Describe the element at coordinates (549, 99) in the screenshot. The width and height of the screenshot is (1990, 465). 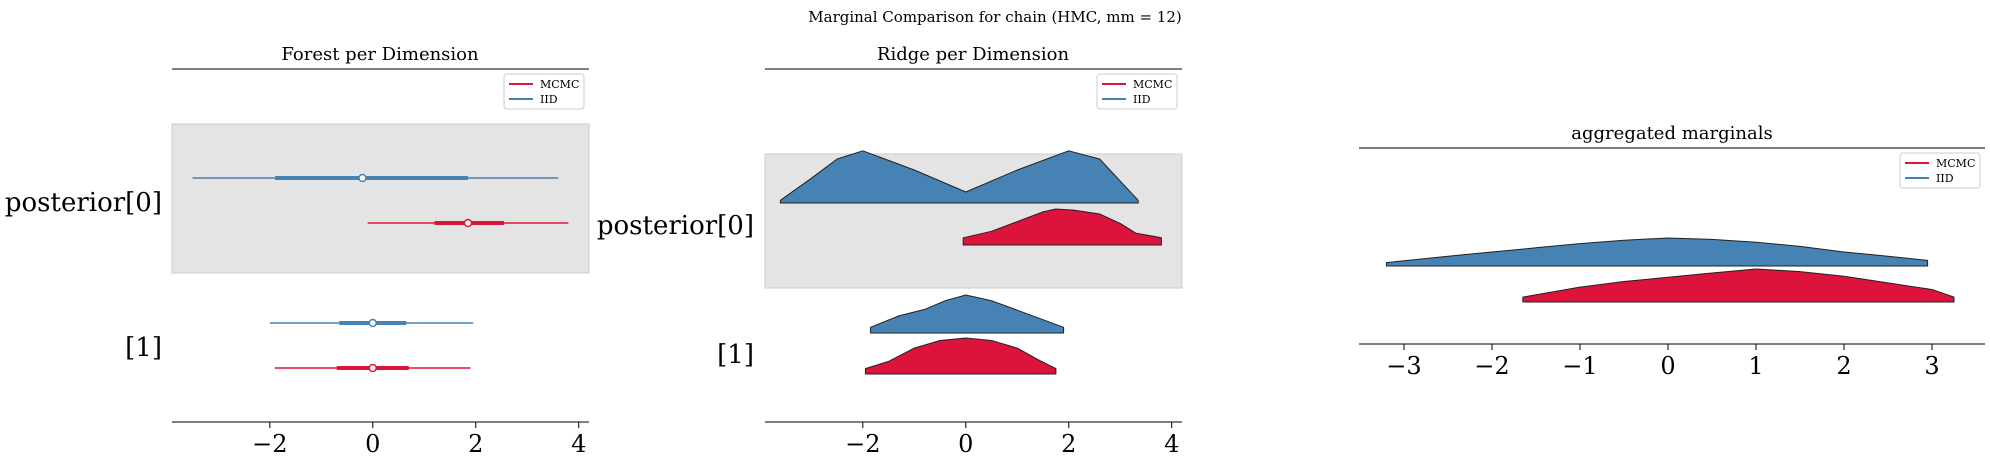
I see `forest-legend-label-iid: IID` at that location.